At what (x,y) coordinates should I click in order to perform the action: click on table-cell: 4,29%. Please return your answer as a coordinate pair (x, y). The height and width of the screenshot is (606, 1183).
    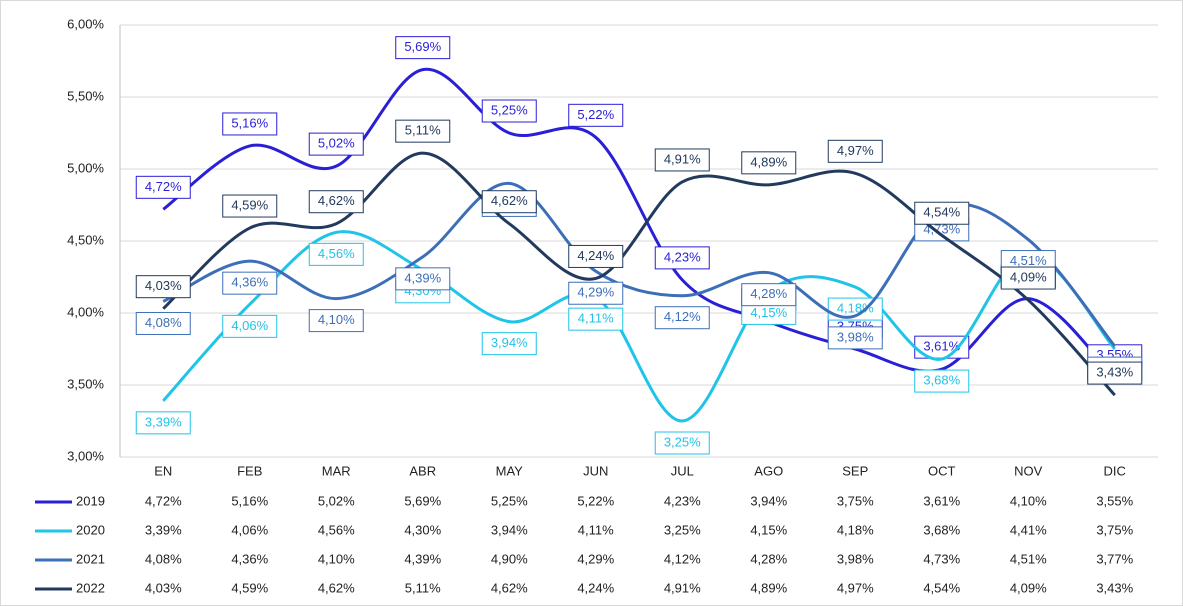
    Looking at the image, I should click on (595, 558).